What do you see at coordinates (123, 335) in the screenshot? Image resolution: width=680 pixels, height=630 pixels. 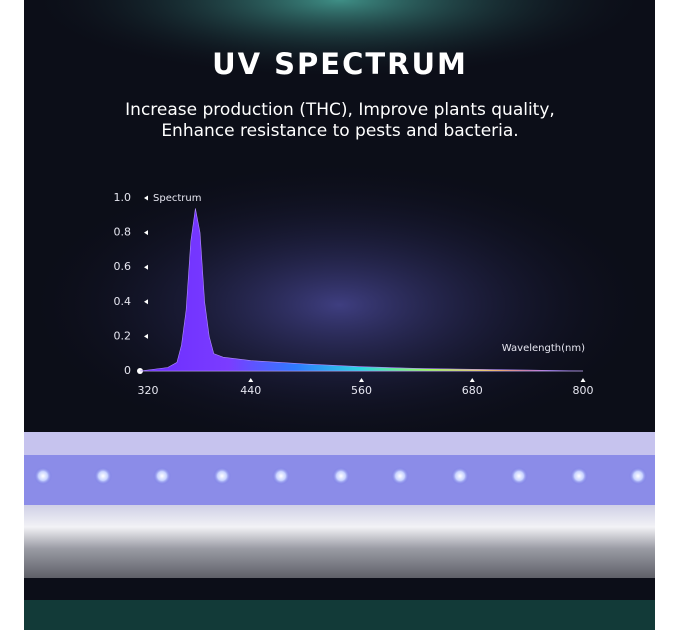 I see `y-tick-label: 0.2` at bounding box center [123, 335].